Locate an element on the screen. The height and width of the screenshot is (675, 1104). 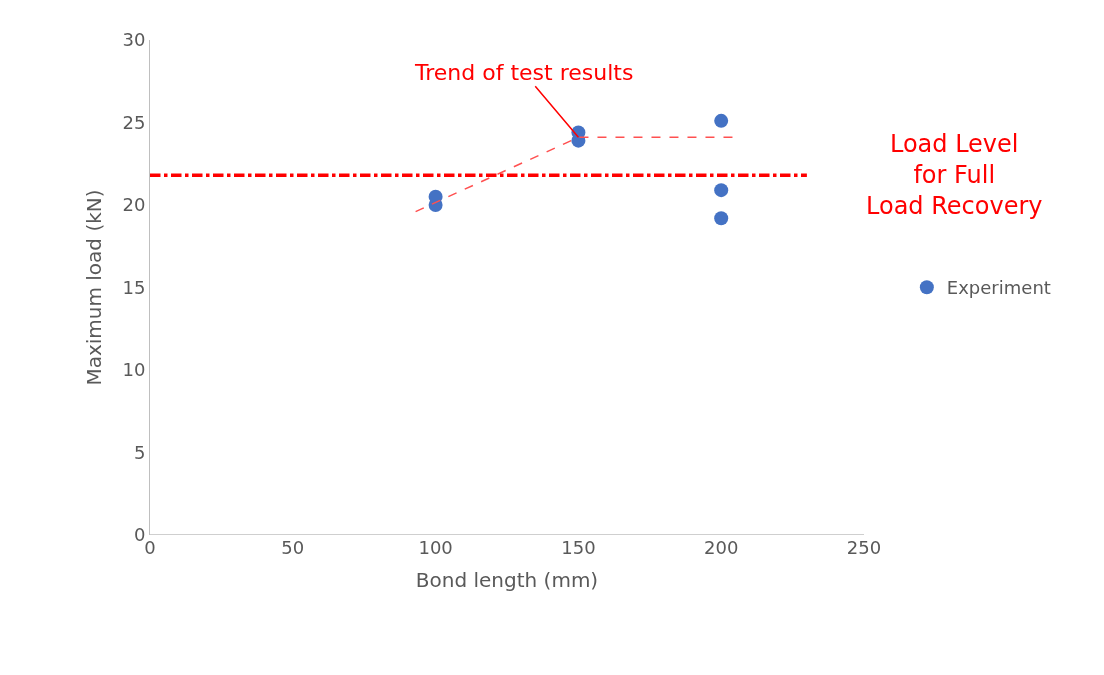
y-tick-label: 15 is located at coordinates (134, 287).